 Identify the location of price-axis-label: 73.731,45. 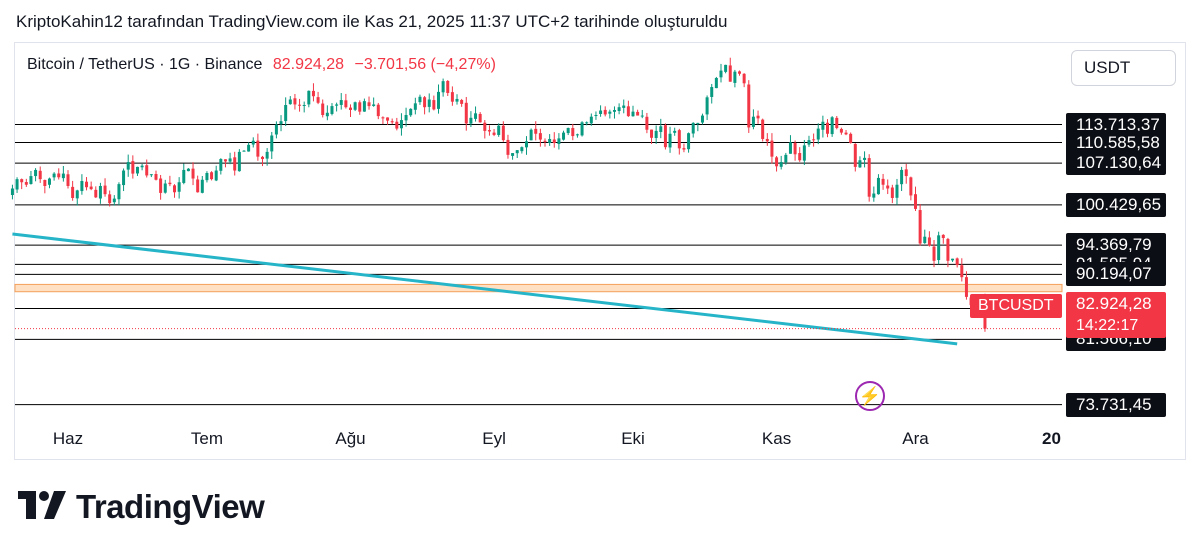
(1116, 404).